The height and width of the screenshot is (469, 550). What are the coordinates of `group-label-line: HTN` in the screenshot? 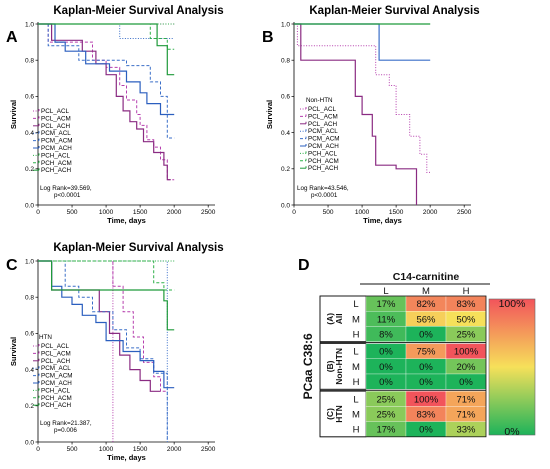 It's located at (339, 413).